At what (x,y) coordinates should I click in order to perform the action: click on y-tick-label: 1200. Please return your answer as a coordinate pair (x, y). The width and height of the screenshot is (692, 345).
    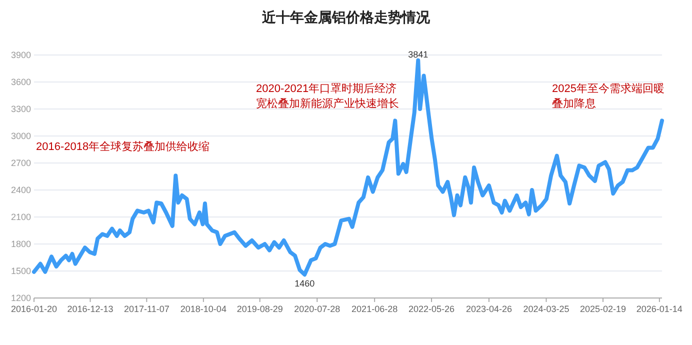
    Looking at the image, I should click on (20, 298).